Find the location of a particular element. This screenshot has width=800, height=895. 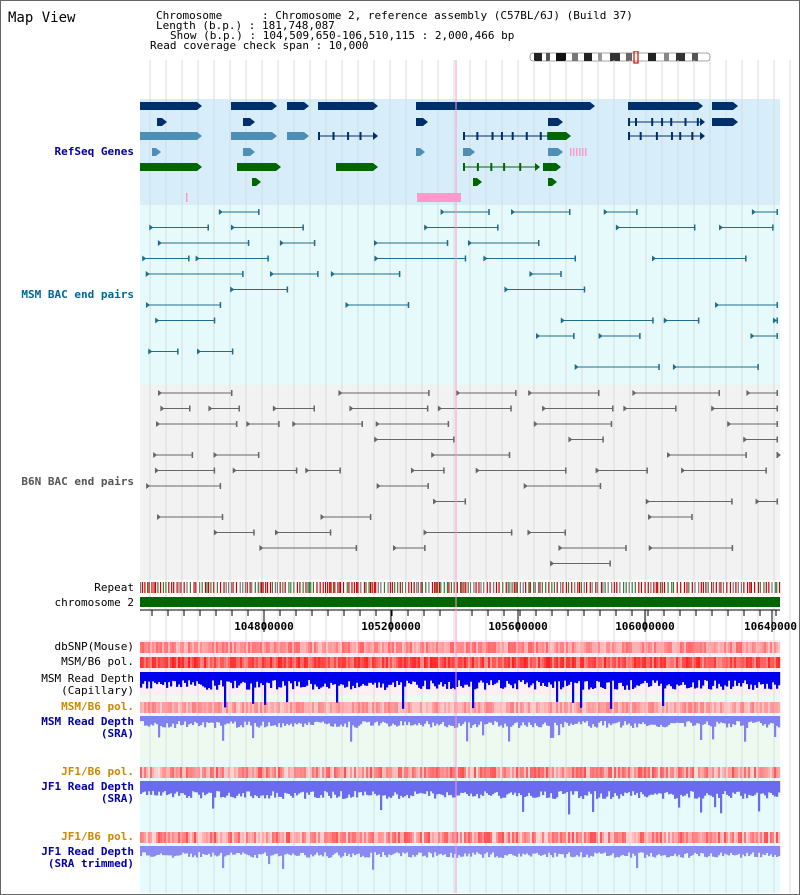

axis-tick-label: 10640000 is located at coordinates (770, 626).